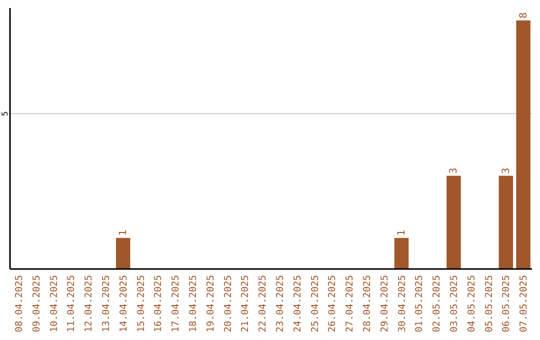 This screenshot has width=540, height=340. What do you see at coordinates (420, 303) in the screenshot?
I see `x-tick-label: 01.05.2025` at bounding box center [420, 303].